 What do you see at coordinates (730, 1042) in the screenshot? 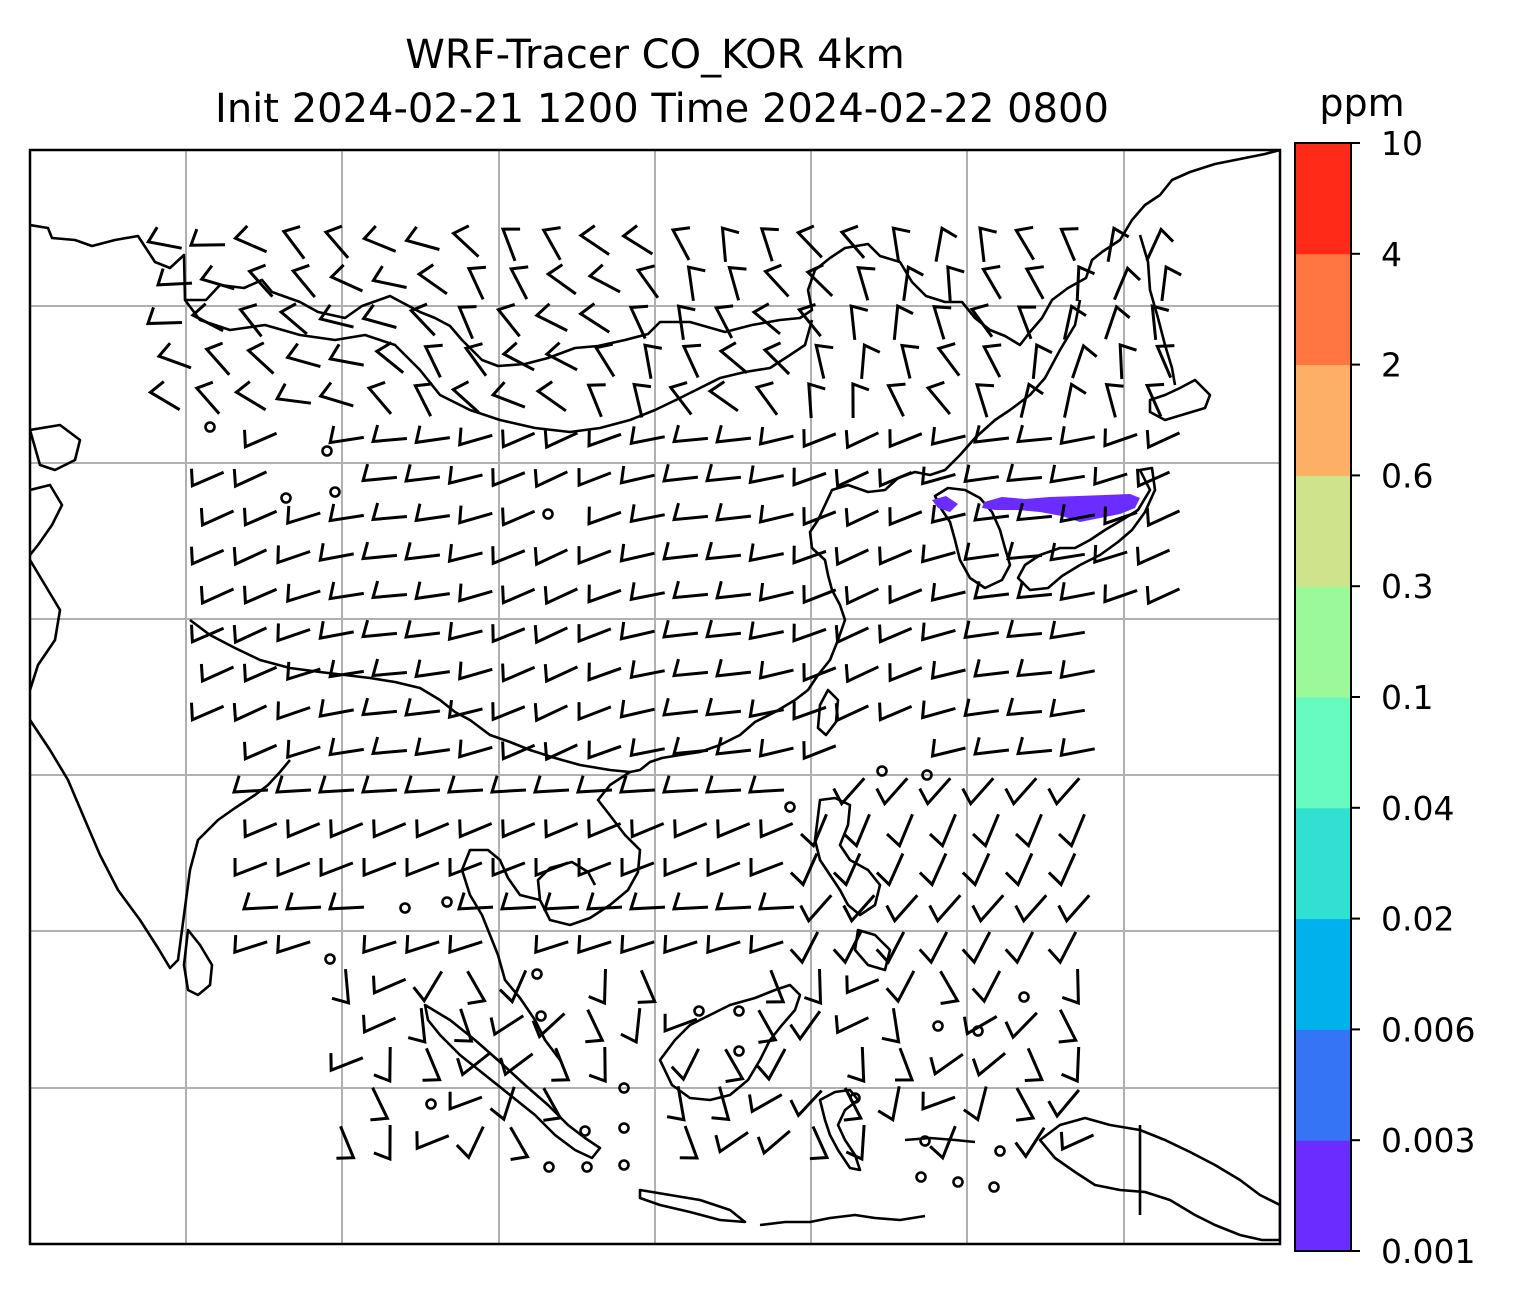
I see `coastline-borneo` at bounding box center [730, 1042].